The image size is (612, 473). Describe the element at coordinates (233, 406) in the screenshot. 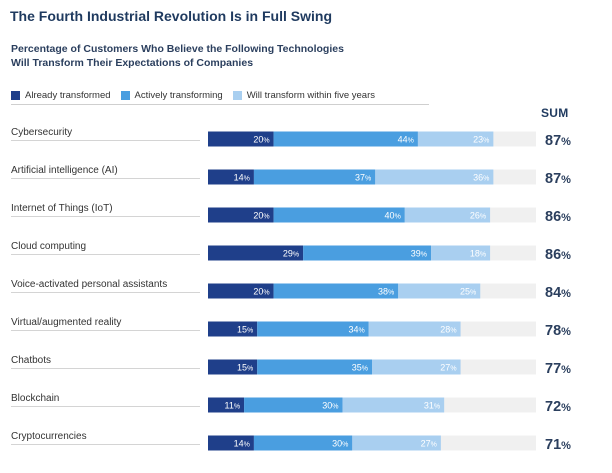

I see `data-label-already: 11%` at that location.